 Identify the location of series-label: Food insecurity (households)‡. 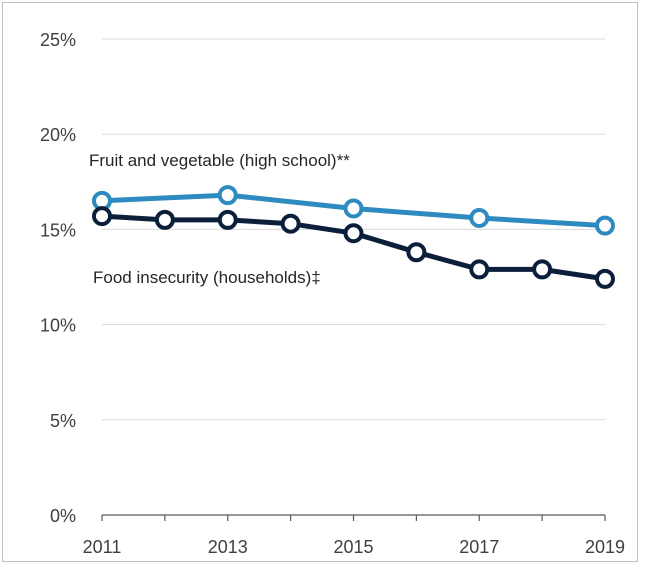
(207, 277).